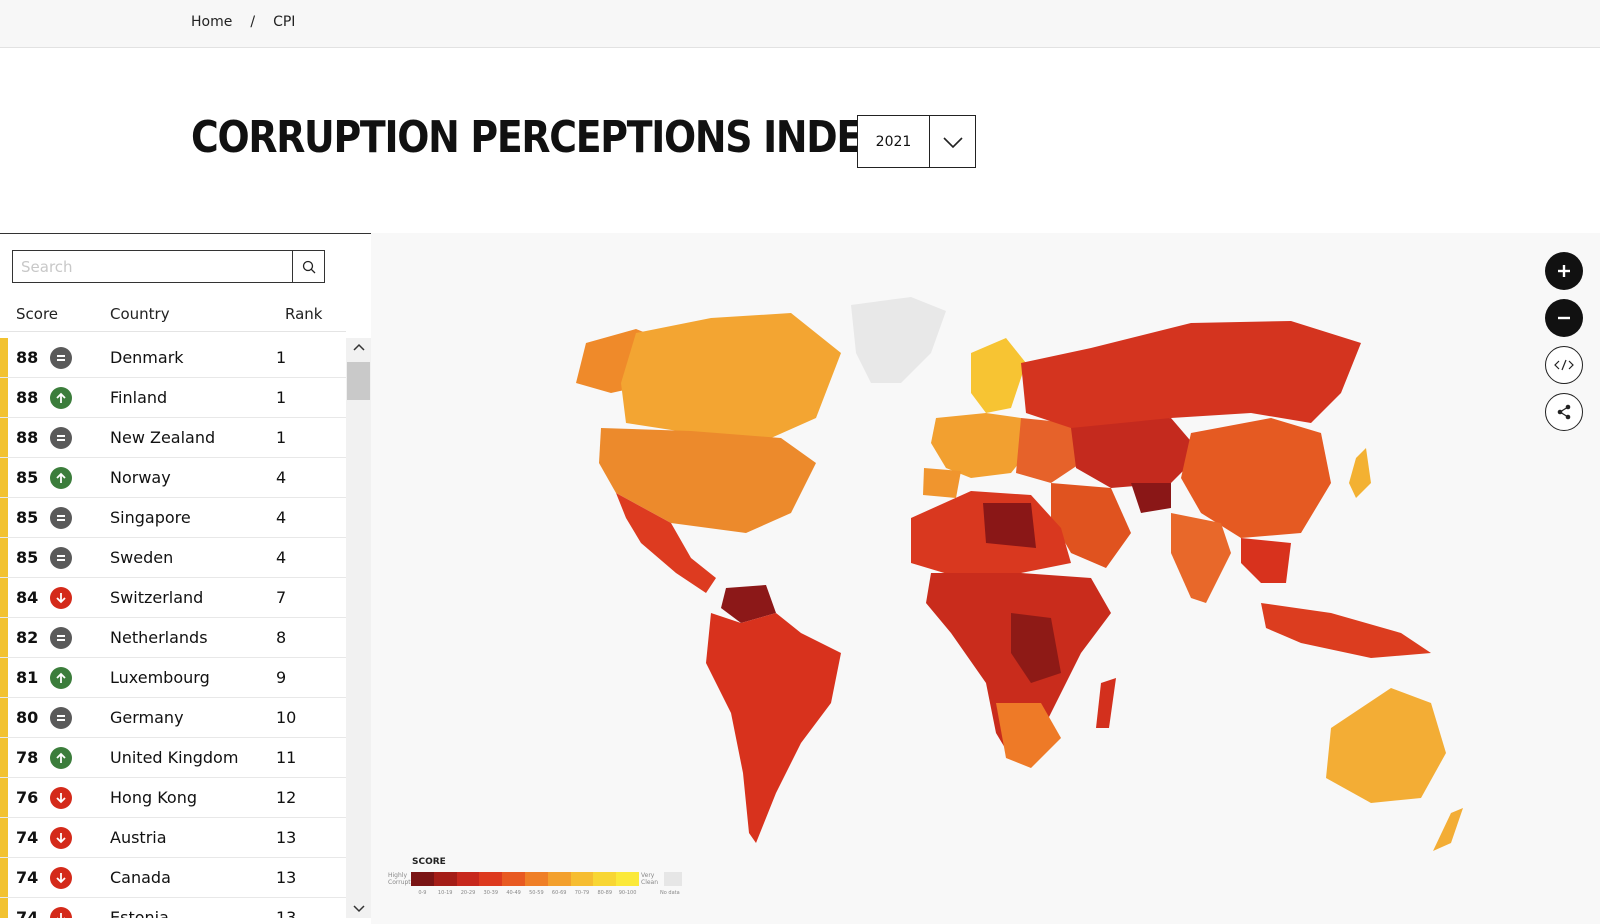 Image resolution: width=1600 pixels, height=924 pixels. What do you see at coordinates (139, 913) in the screenshot?
I see `row-country: Estonia` at bounding box center [139, 913].